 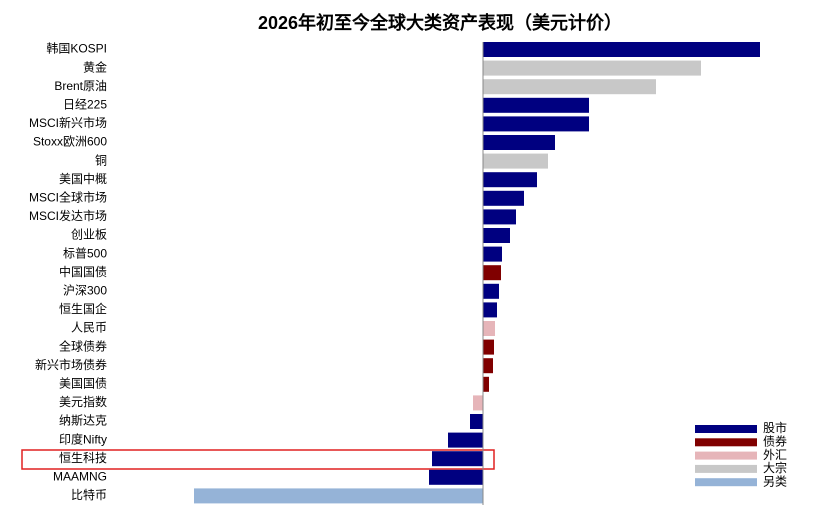 What do you see at coordinates (71, 364) in the screenshot?
I see `y-tick-label: 新兴市场债券` at bounding box center [71, 364].